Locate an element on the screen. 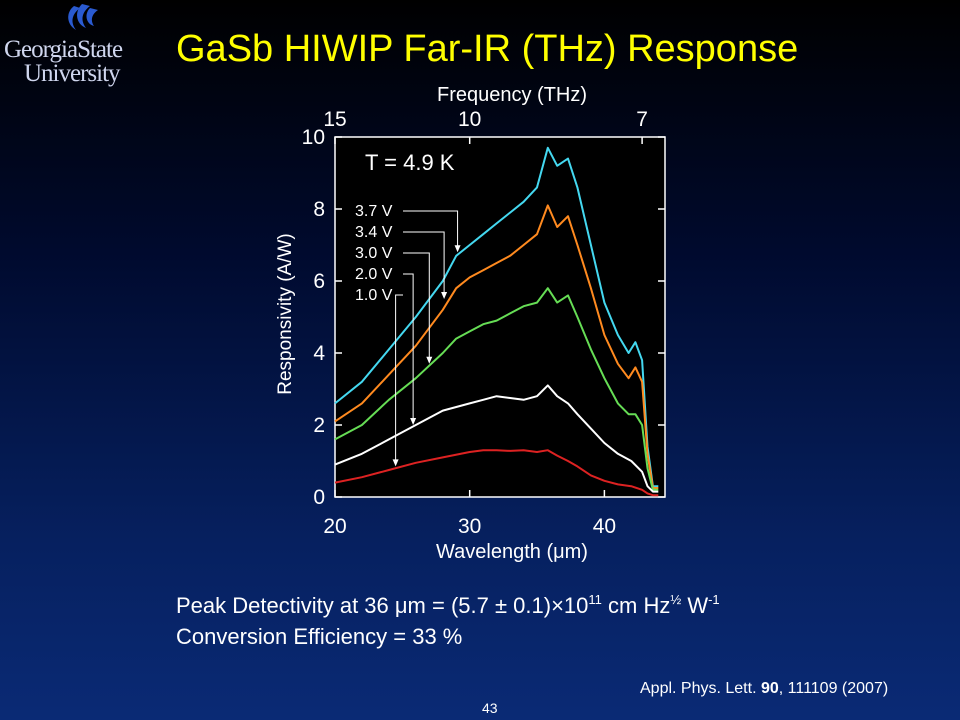  temperature-annotation: T = 4.9 K is located at coordinates (410, 162).